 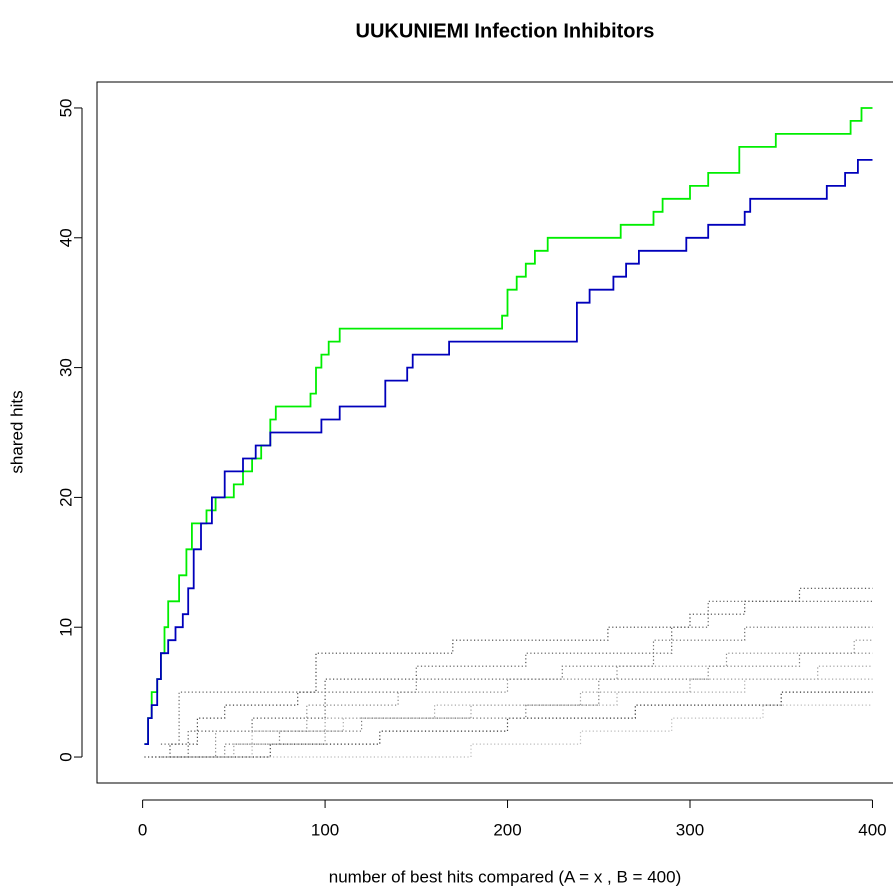 What do you see at coordinates (65, 497) in the screenshot?
I see `y-tick-label: 20` at bounding box center [65, 497].